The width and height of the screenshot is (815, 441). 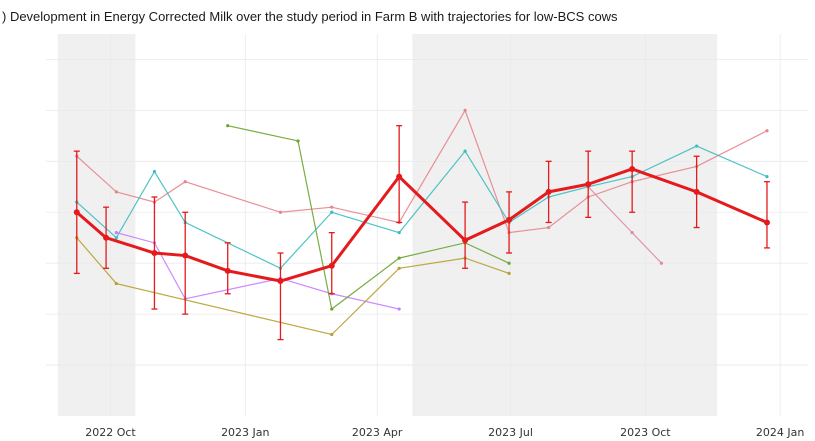 What do you see at coordinates (510, 432) in the screenshot?
I see `x-tick-label: 2023 Jul` at bounding box center [510, 432].